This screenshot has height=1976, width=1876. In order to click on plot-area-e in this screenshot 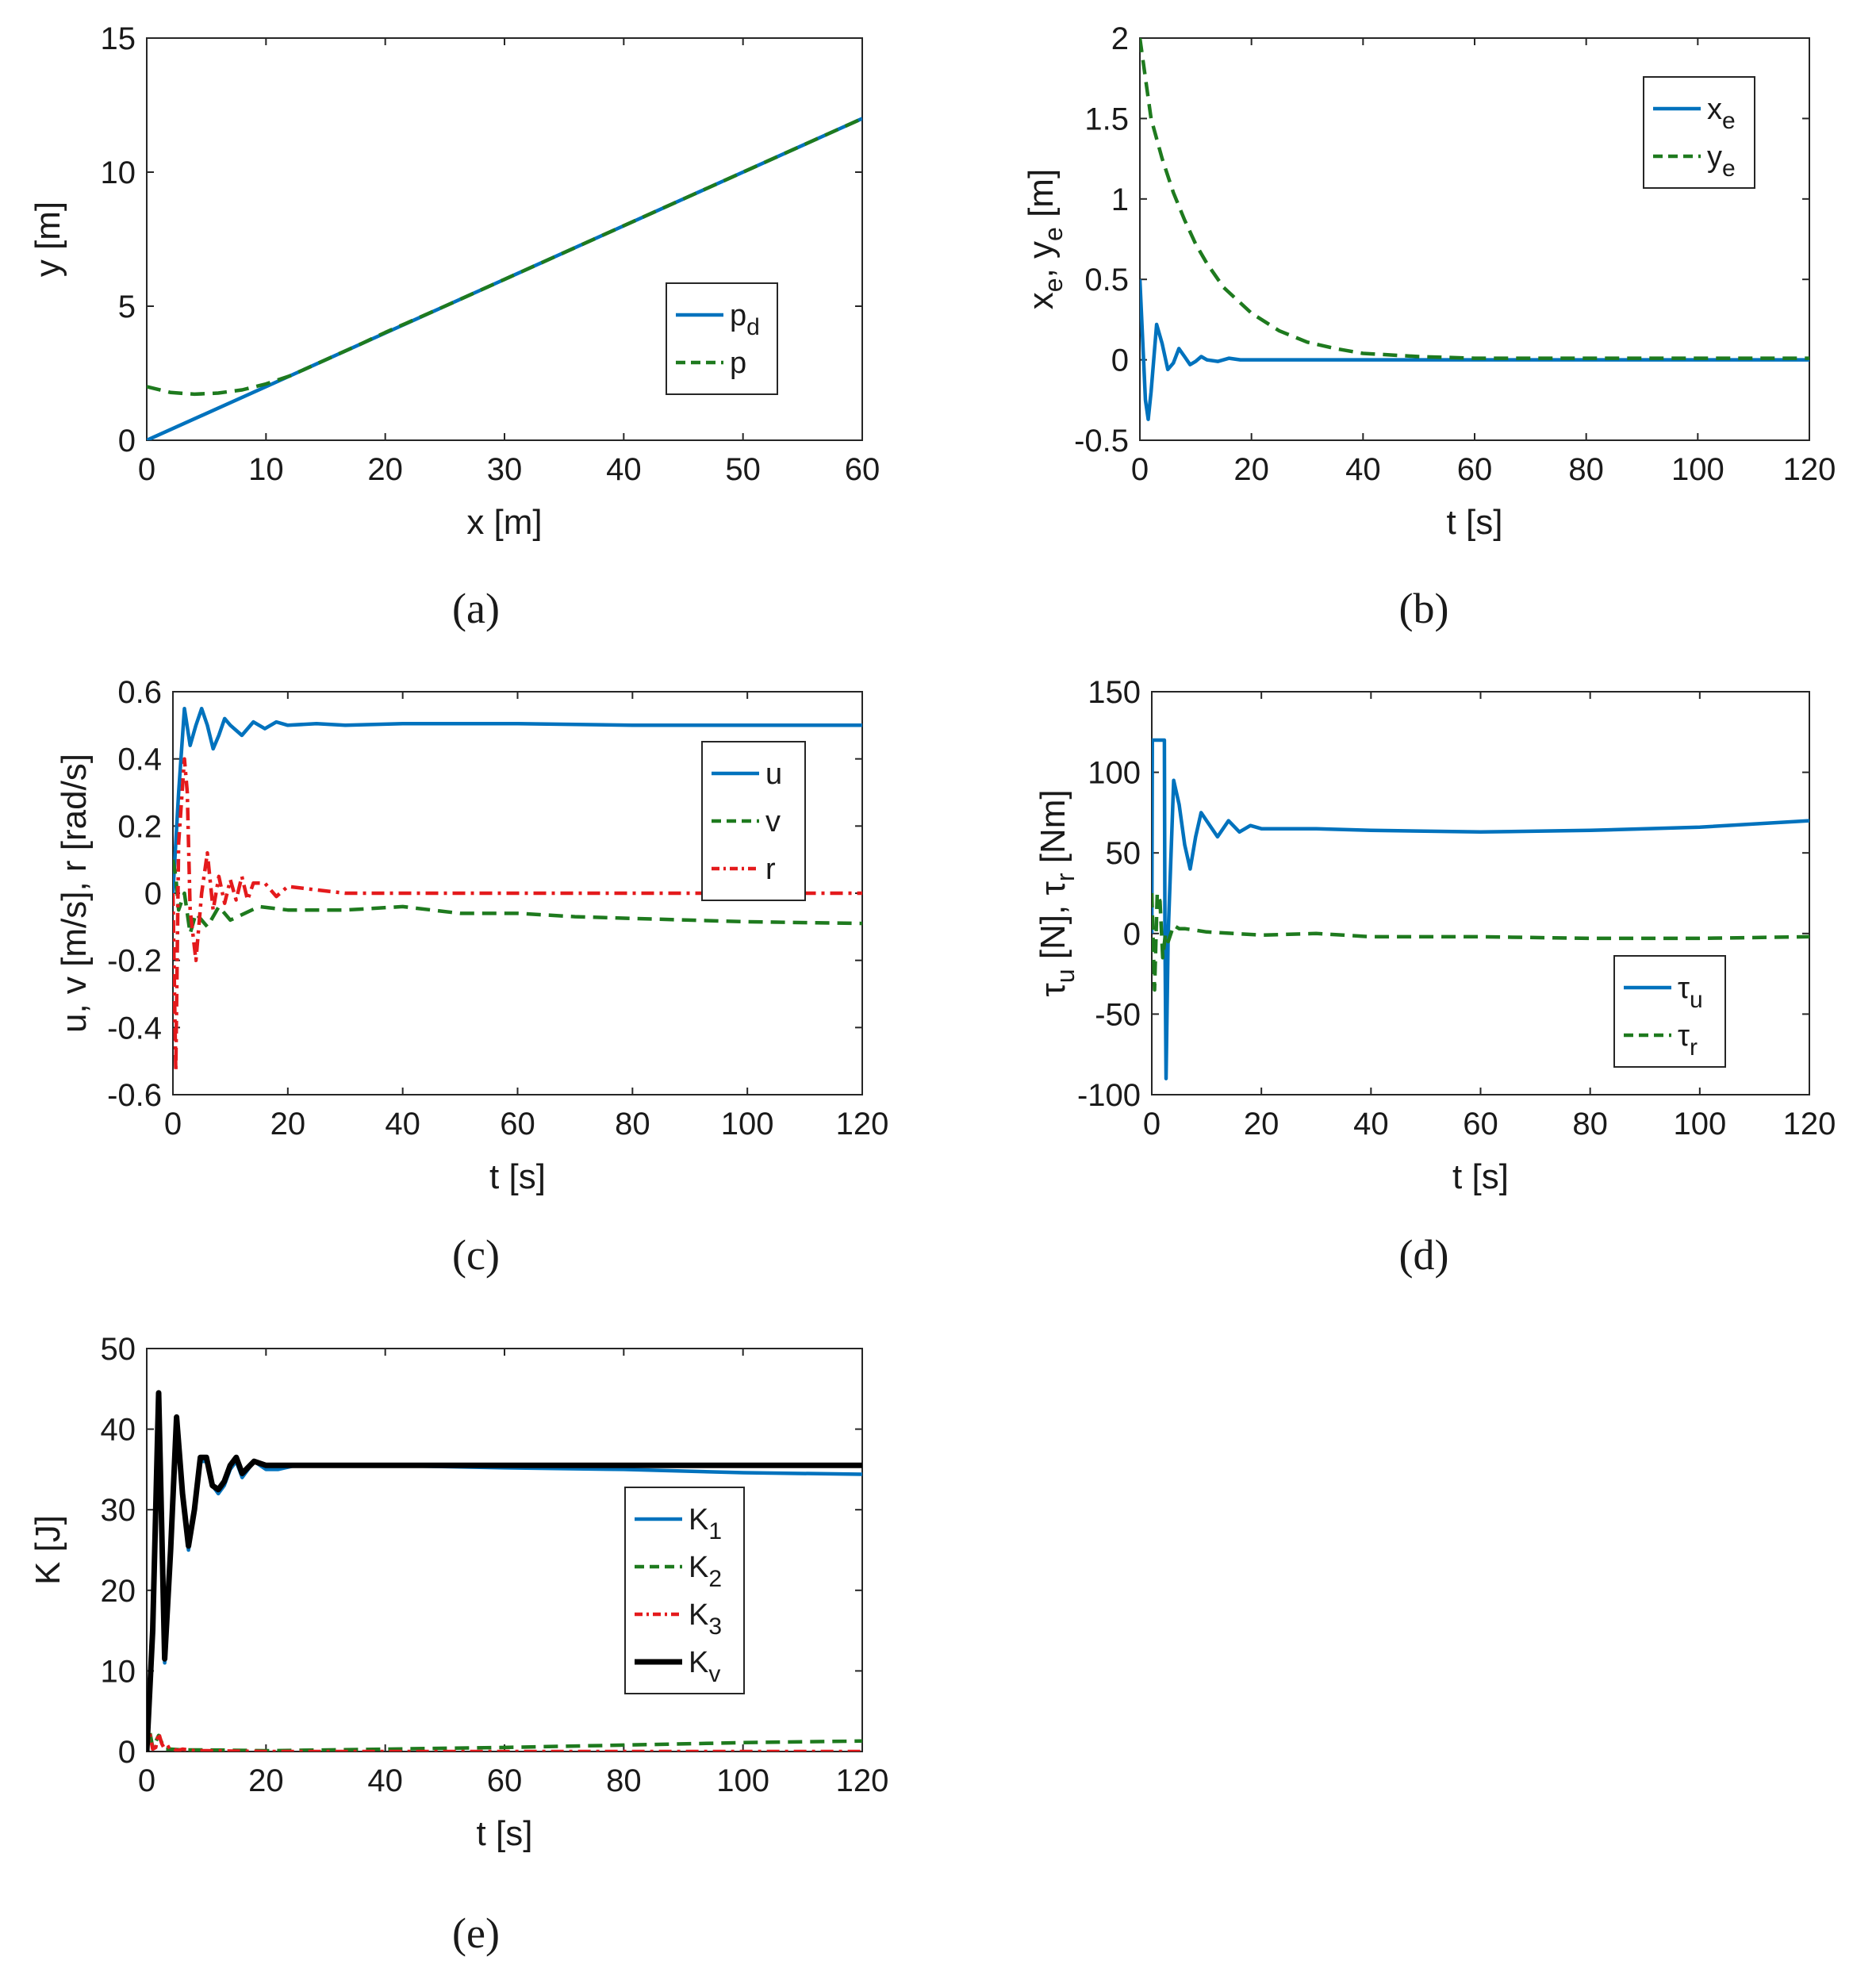, I will do `click(504, 1550)`.